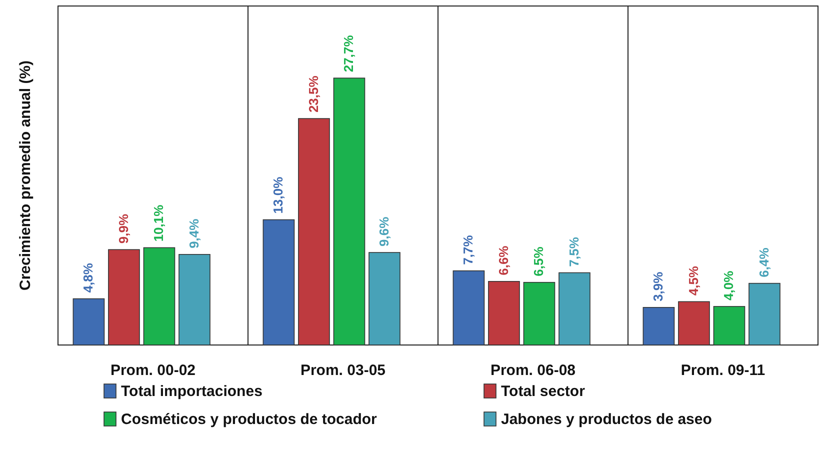 Image resolution: width=822 pixels, height=462 pixels. What do you see at coordinates (538, 261) in the screenshot?
I see `data-label: 6,5%` at bounding box center [538, 261].